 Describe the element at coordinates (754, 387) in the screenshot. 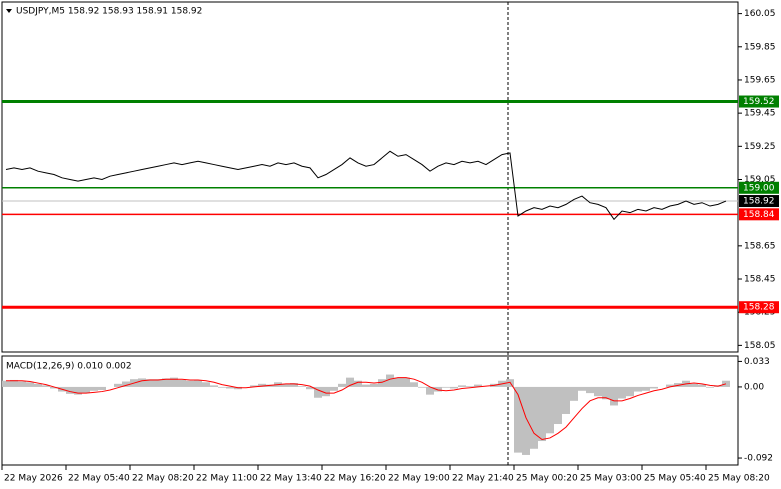

I see `y-tick-label: 0.00` at that location.